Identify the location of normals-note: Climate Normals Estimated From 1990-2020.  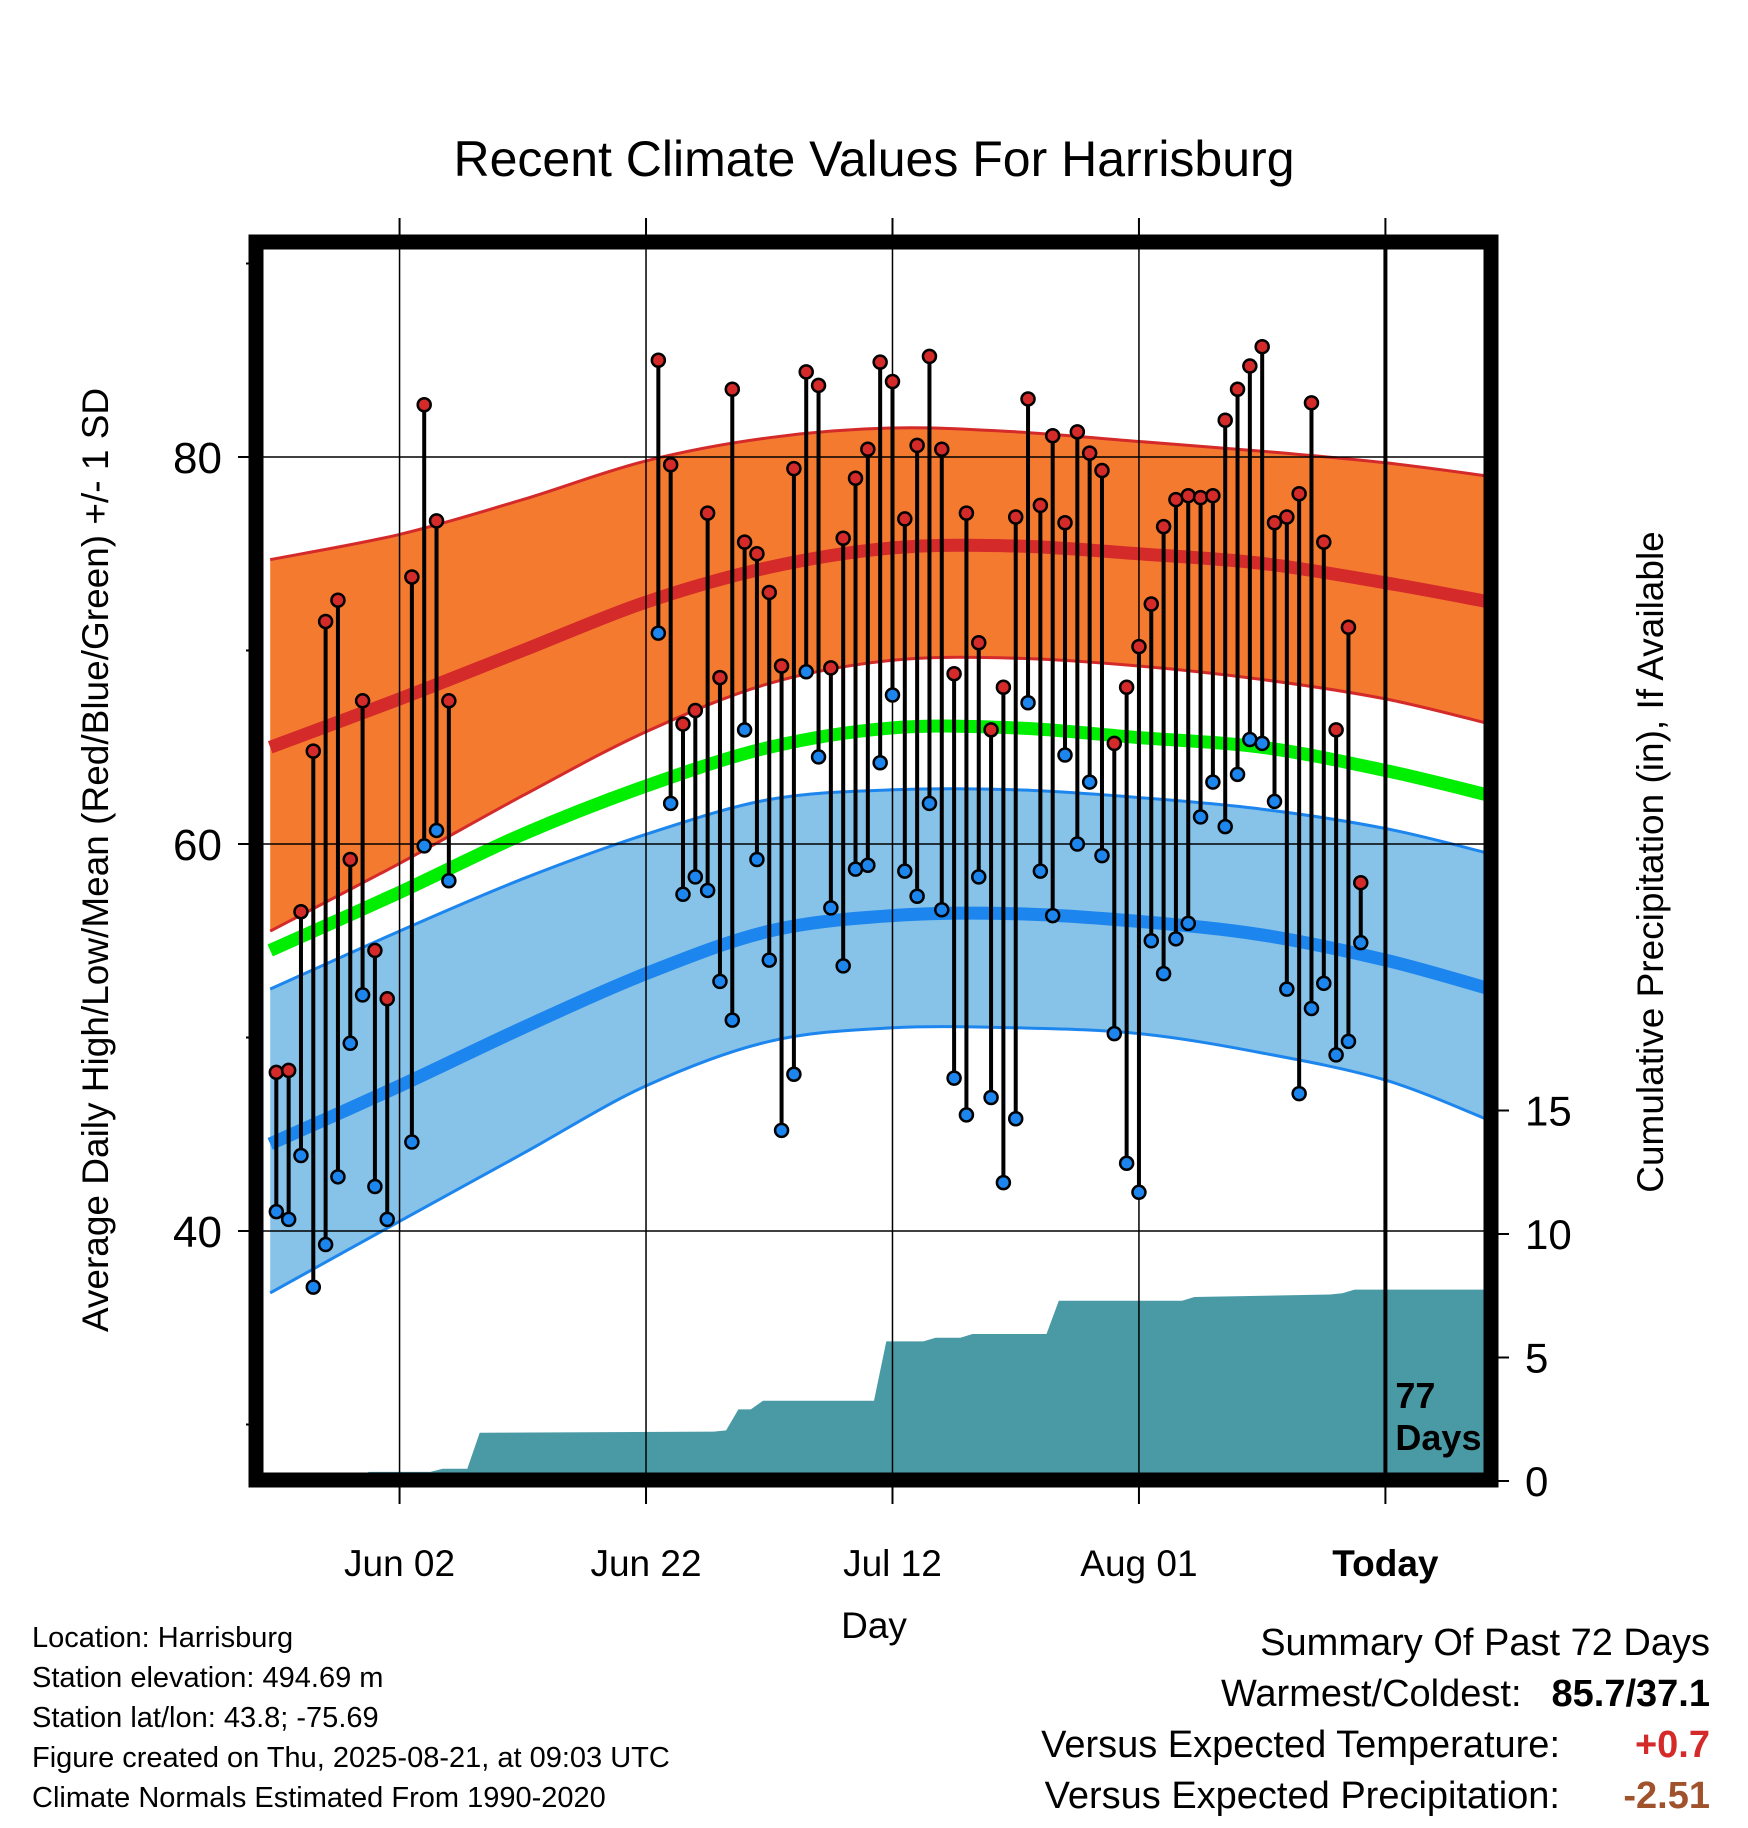
(319, 1798).